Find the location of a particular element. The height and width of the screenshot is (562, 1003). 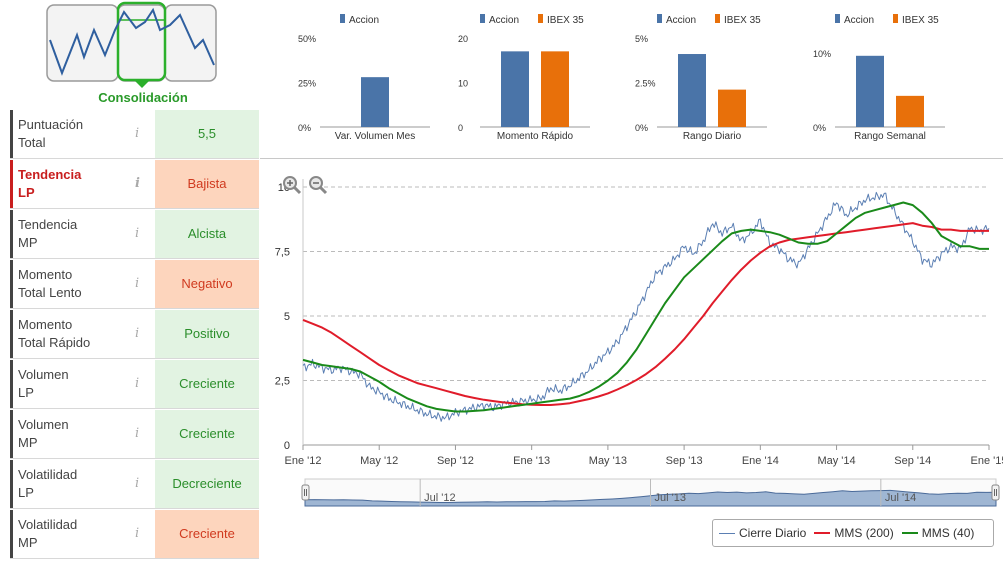

legend-item: Cierre Diario is located at coordinates (762, 533).